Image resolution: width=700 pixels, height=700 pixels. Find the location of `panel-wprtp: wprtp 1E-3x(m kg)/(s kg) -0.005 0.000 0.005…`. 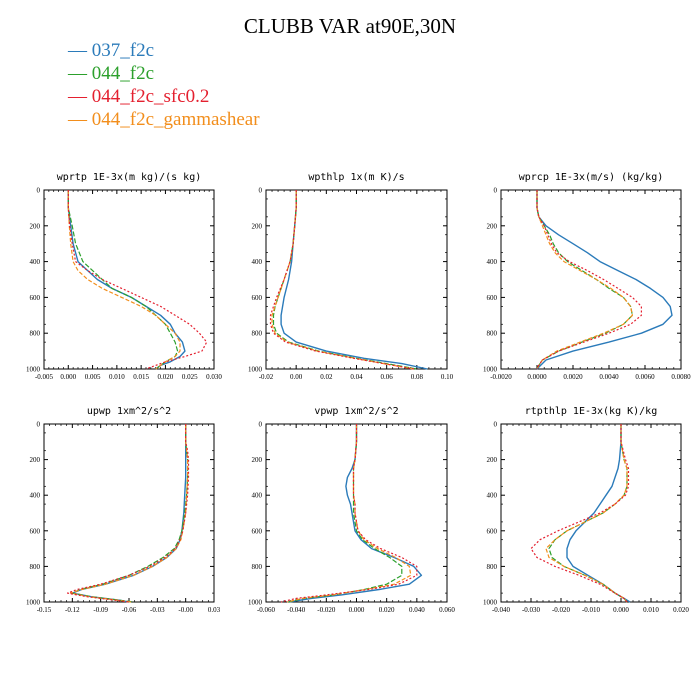

panel-wprtp: wprtp 1E-3x(m kg)/(s kg) -0.005 0.000 0.005… is located at coordinates (124, 276).